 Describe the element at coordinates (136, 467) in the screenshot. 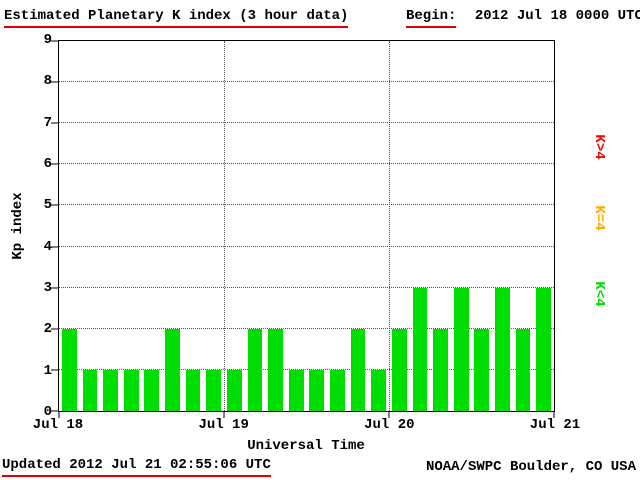

I see `updated-timestamp: Updated 2012 Jul 21 02:55:06 UTC` at that location.